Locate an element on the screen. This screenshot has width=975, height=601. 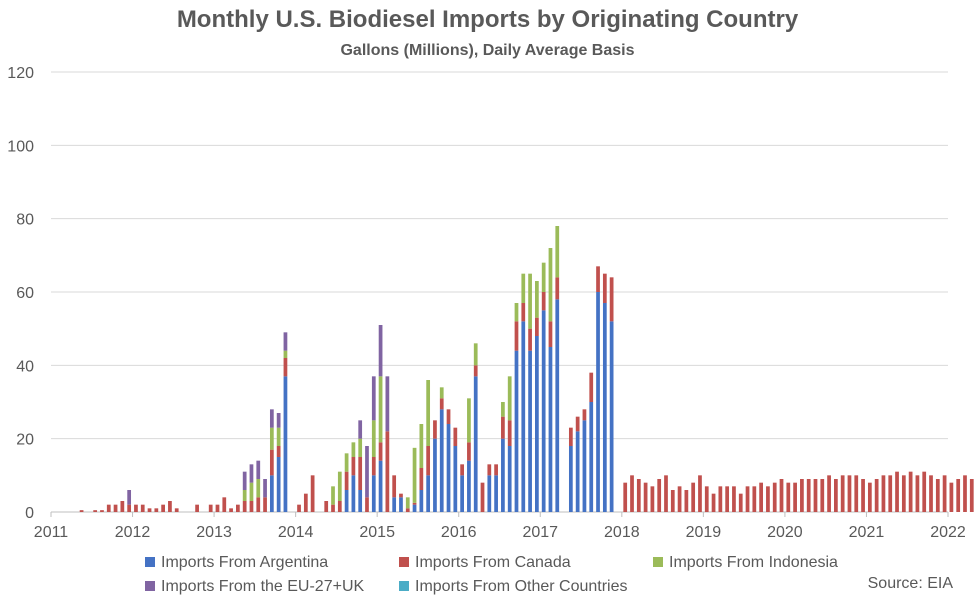
x-tick-label: 2013 is located at coordinates (214, 532).